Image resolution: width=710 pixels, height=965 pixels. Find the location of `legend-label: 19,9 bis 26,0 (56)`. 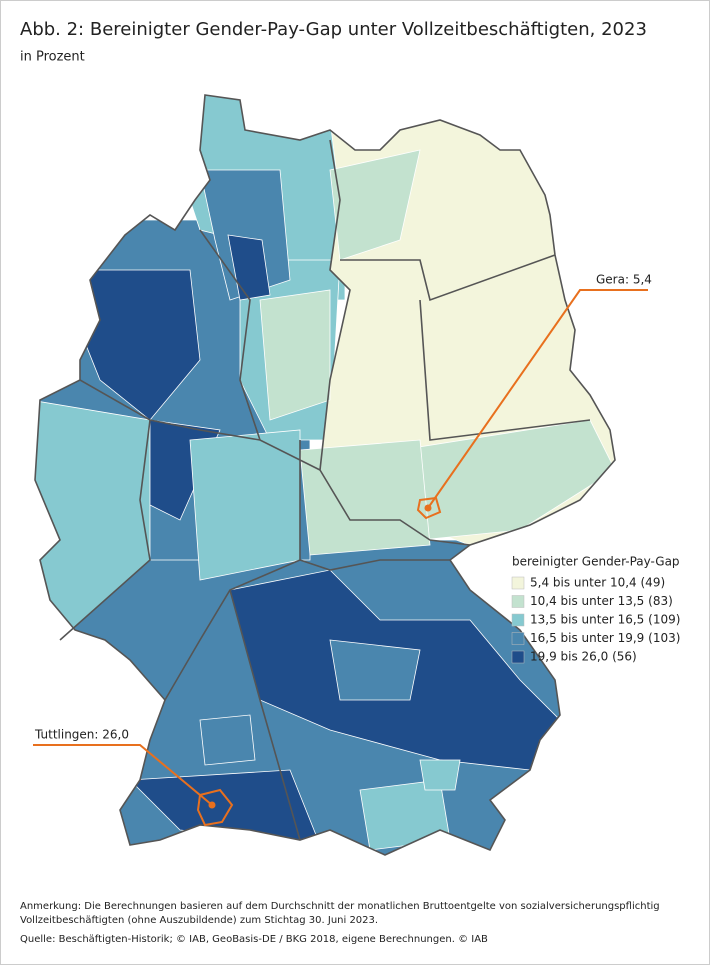

legend-label: 19,9 bis 26,0 (56) is located at coordinates (583, 657).